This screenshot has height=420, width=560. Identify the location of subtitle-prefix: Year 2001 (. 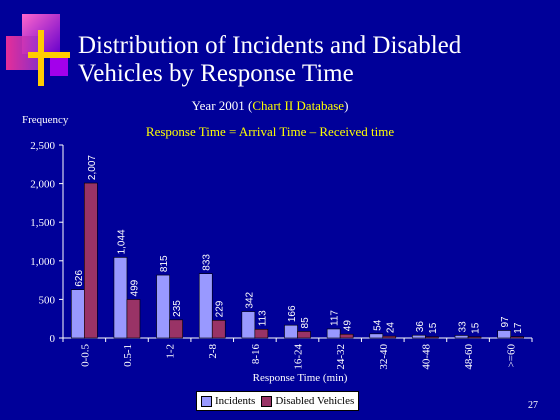
(222, 105).